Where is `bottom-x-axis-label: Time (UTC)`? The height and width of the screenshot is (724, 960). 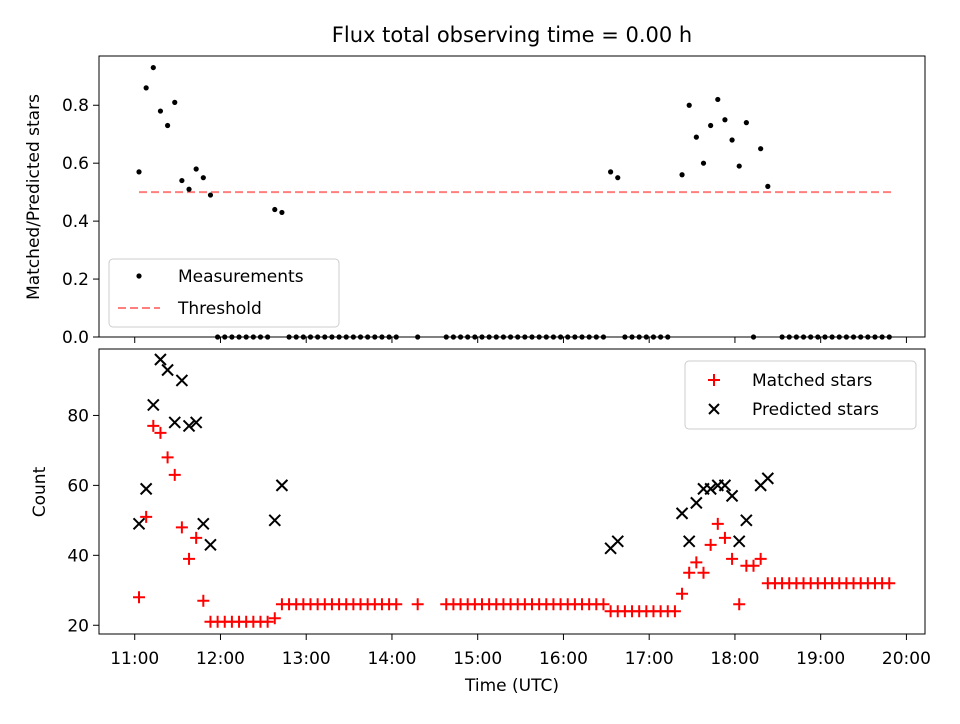
bottom-x-axis-label: Time (UTC) is located at coordinates (511, 686).